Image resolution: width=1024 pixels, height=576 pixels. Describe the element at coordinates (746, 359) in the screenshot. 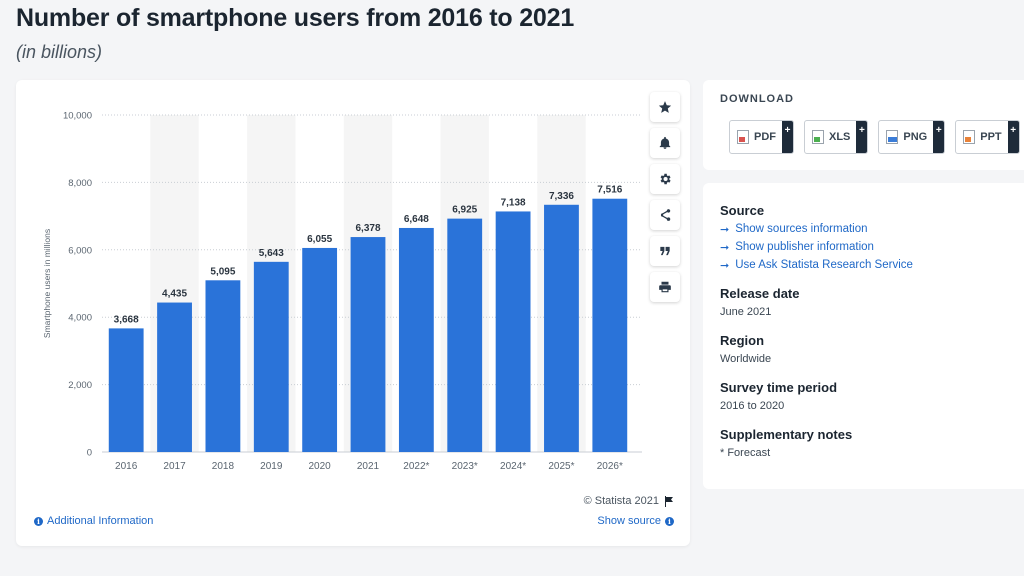

I see `region-value: Worldwide` at that location.